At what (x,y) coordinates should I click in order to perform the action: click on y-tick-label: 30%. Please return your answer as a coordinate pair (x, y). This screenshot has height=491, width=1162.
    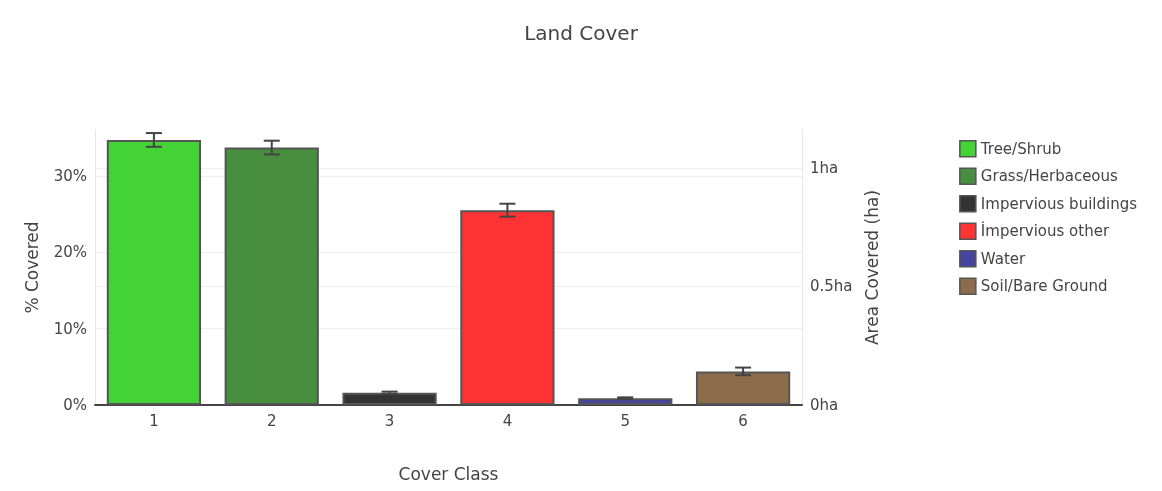
    Looking at the image, I should click on (70, 175).